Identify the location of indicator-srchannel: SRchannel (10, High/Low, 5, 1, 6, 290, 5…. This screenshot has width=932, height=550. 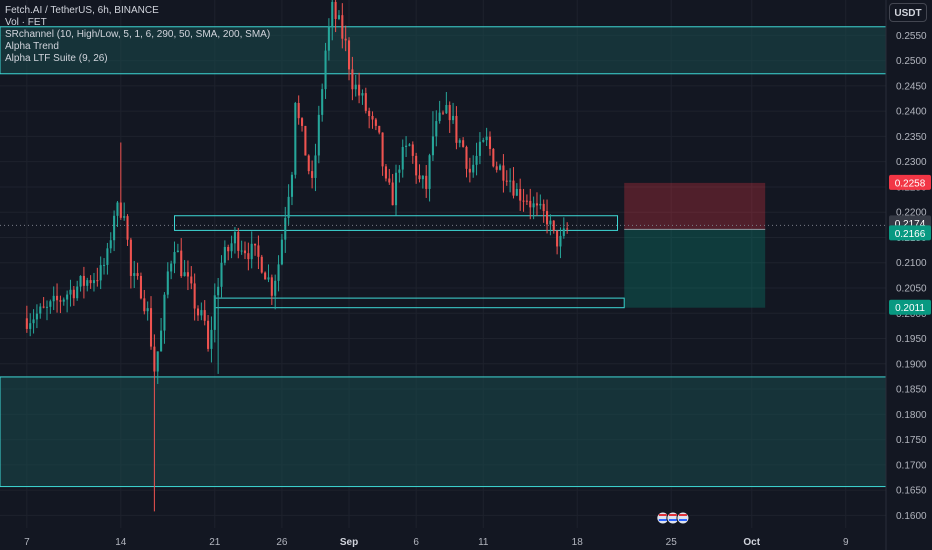
(138, 34).